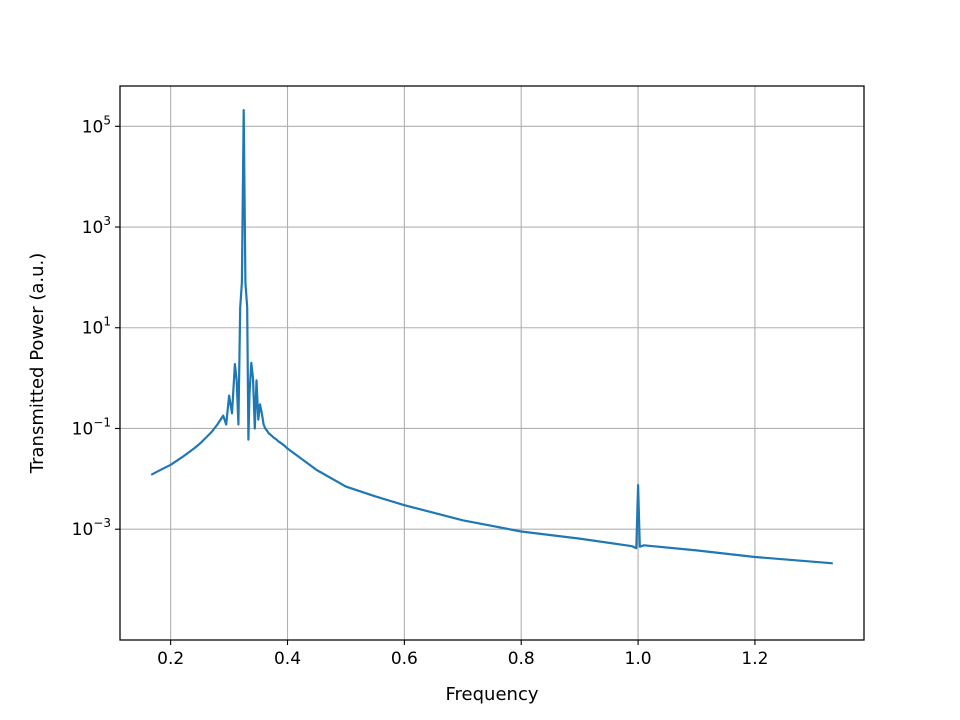 The width and height of the screenshot is (960, 720). I want to click on y-tick-label: 10⁻³, so click(91, 528).